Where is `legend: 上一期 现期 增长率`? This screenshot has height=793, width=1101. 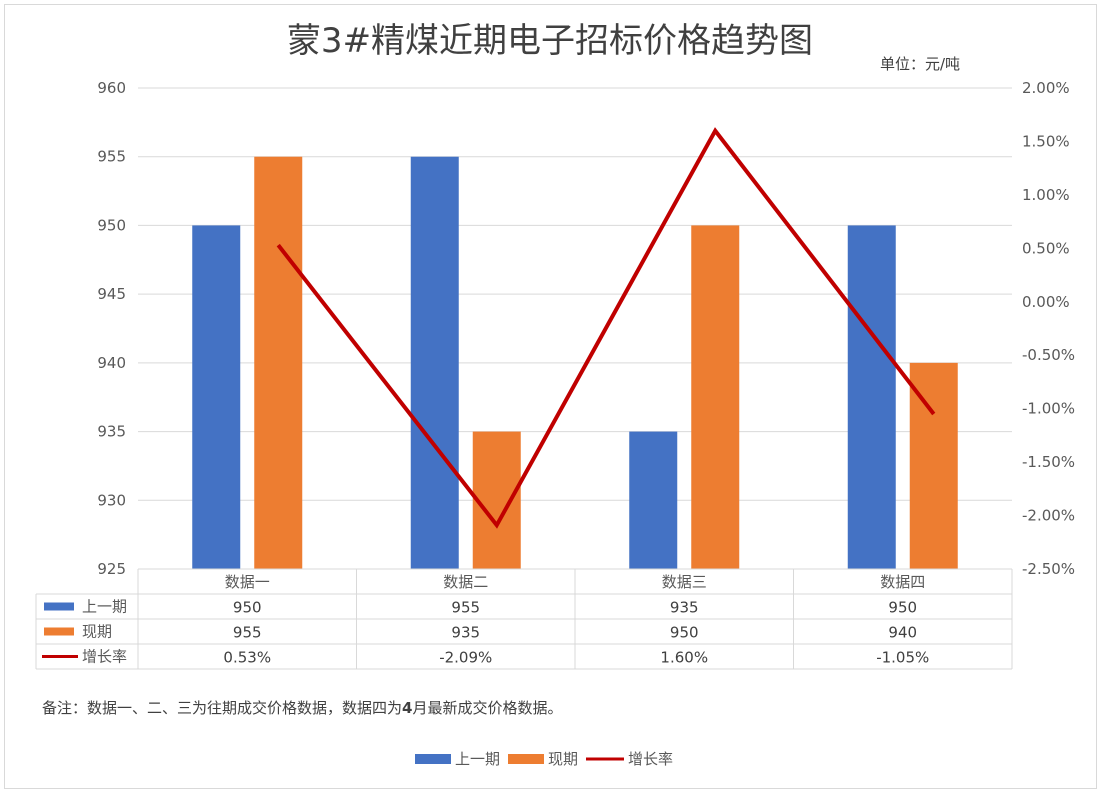 legend: 上一期 现期 增长率 is located at coordinates (544, 759).